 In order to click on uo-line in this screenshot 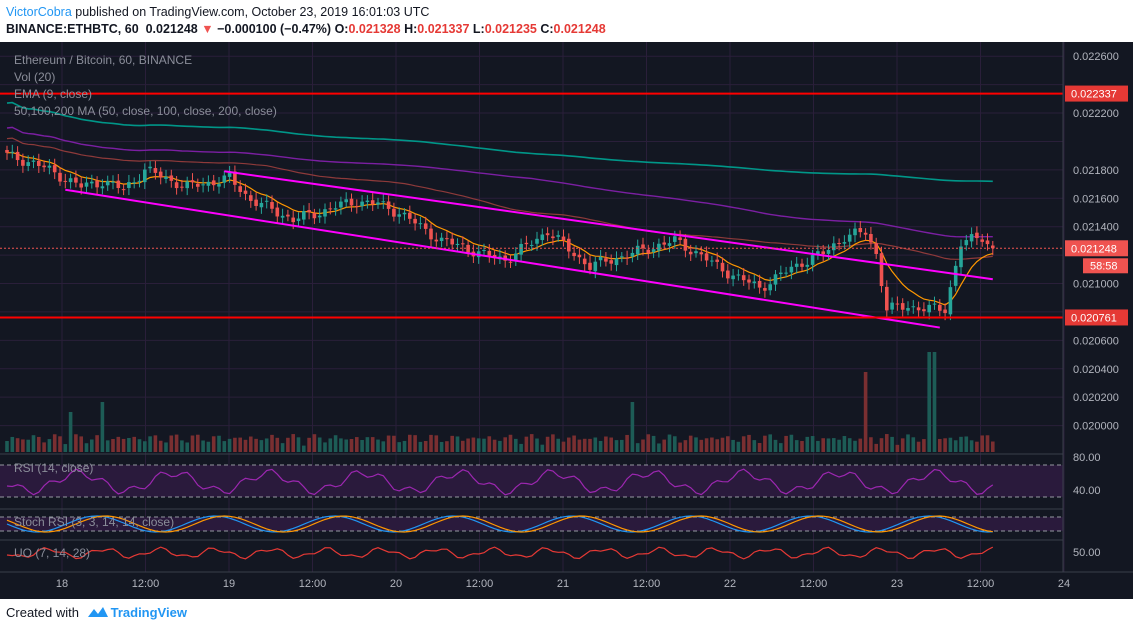, I will do `click(500, 553)`.